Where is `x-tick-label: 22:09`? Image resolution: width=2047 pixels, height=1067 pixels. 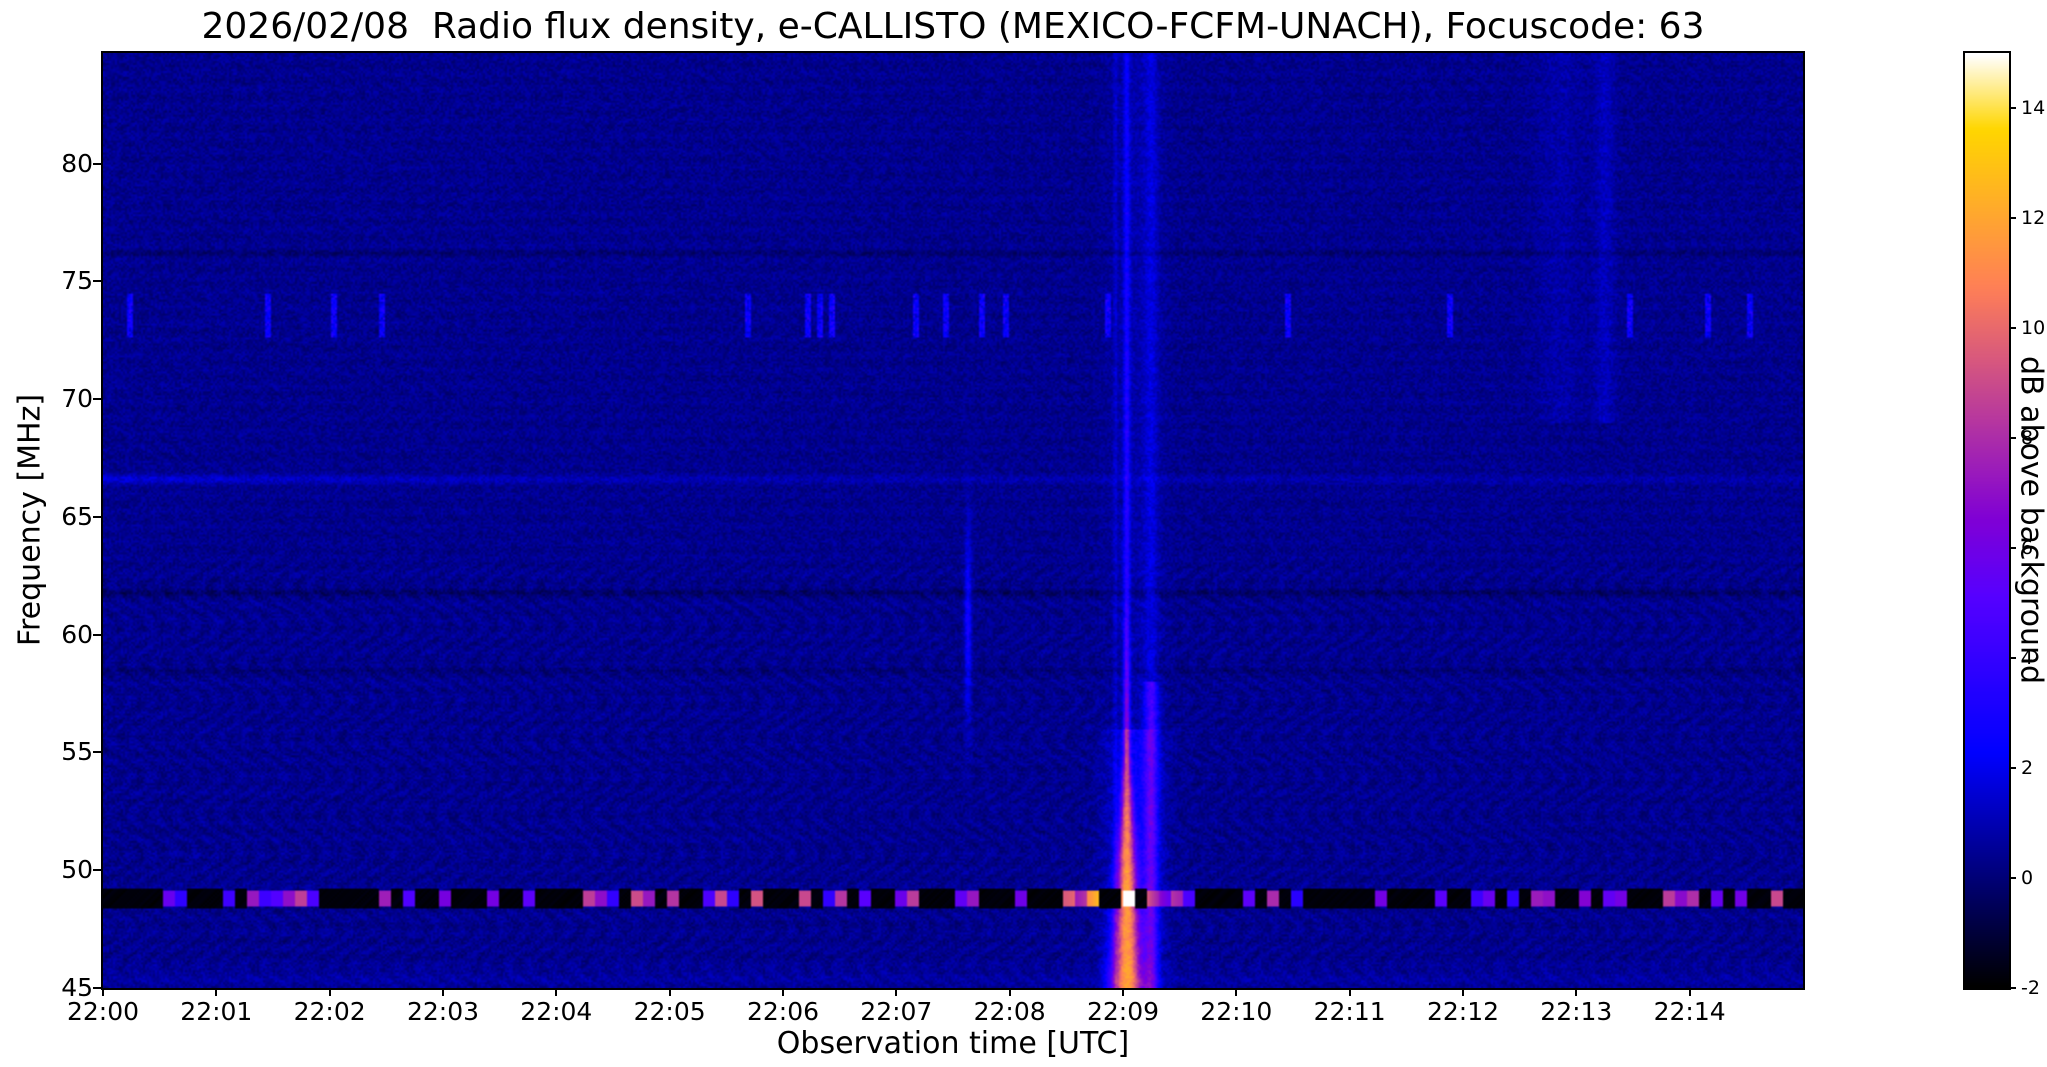
x-tick-label: 22:09 is located at coordinates (1123, 1011).